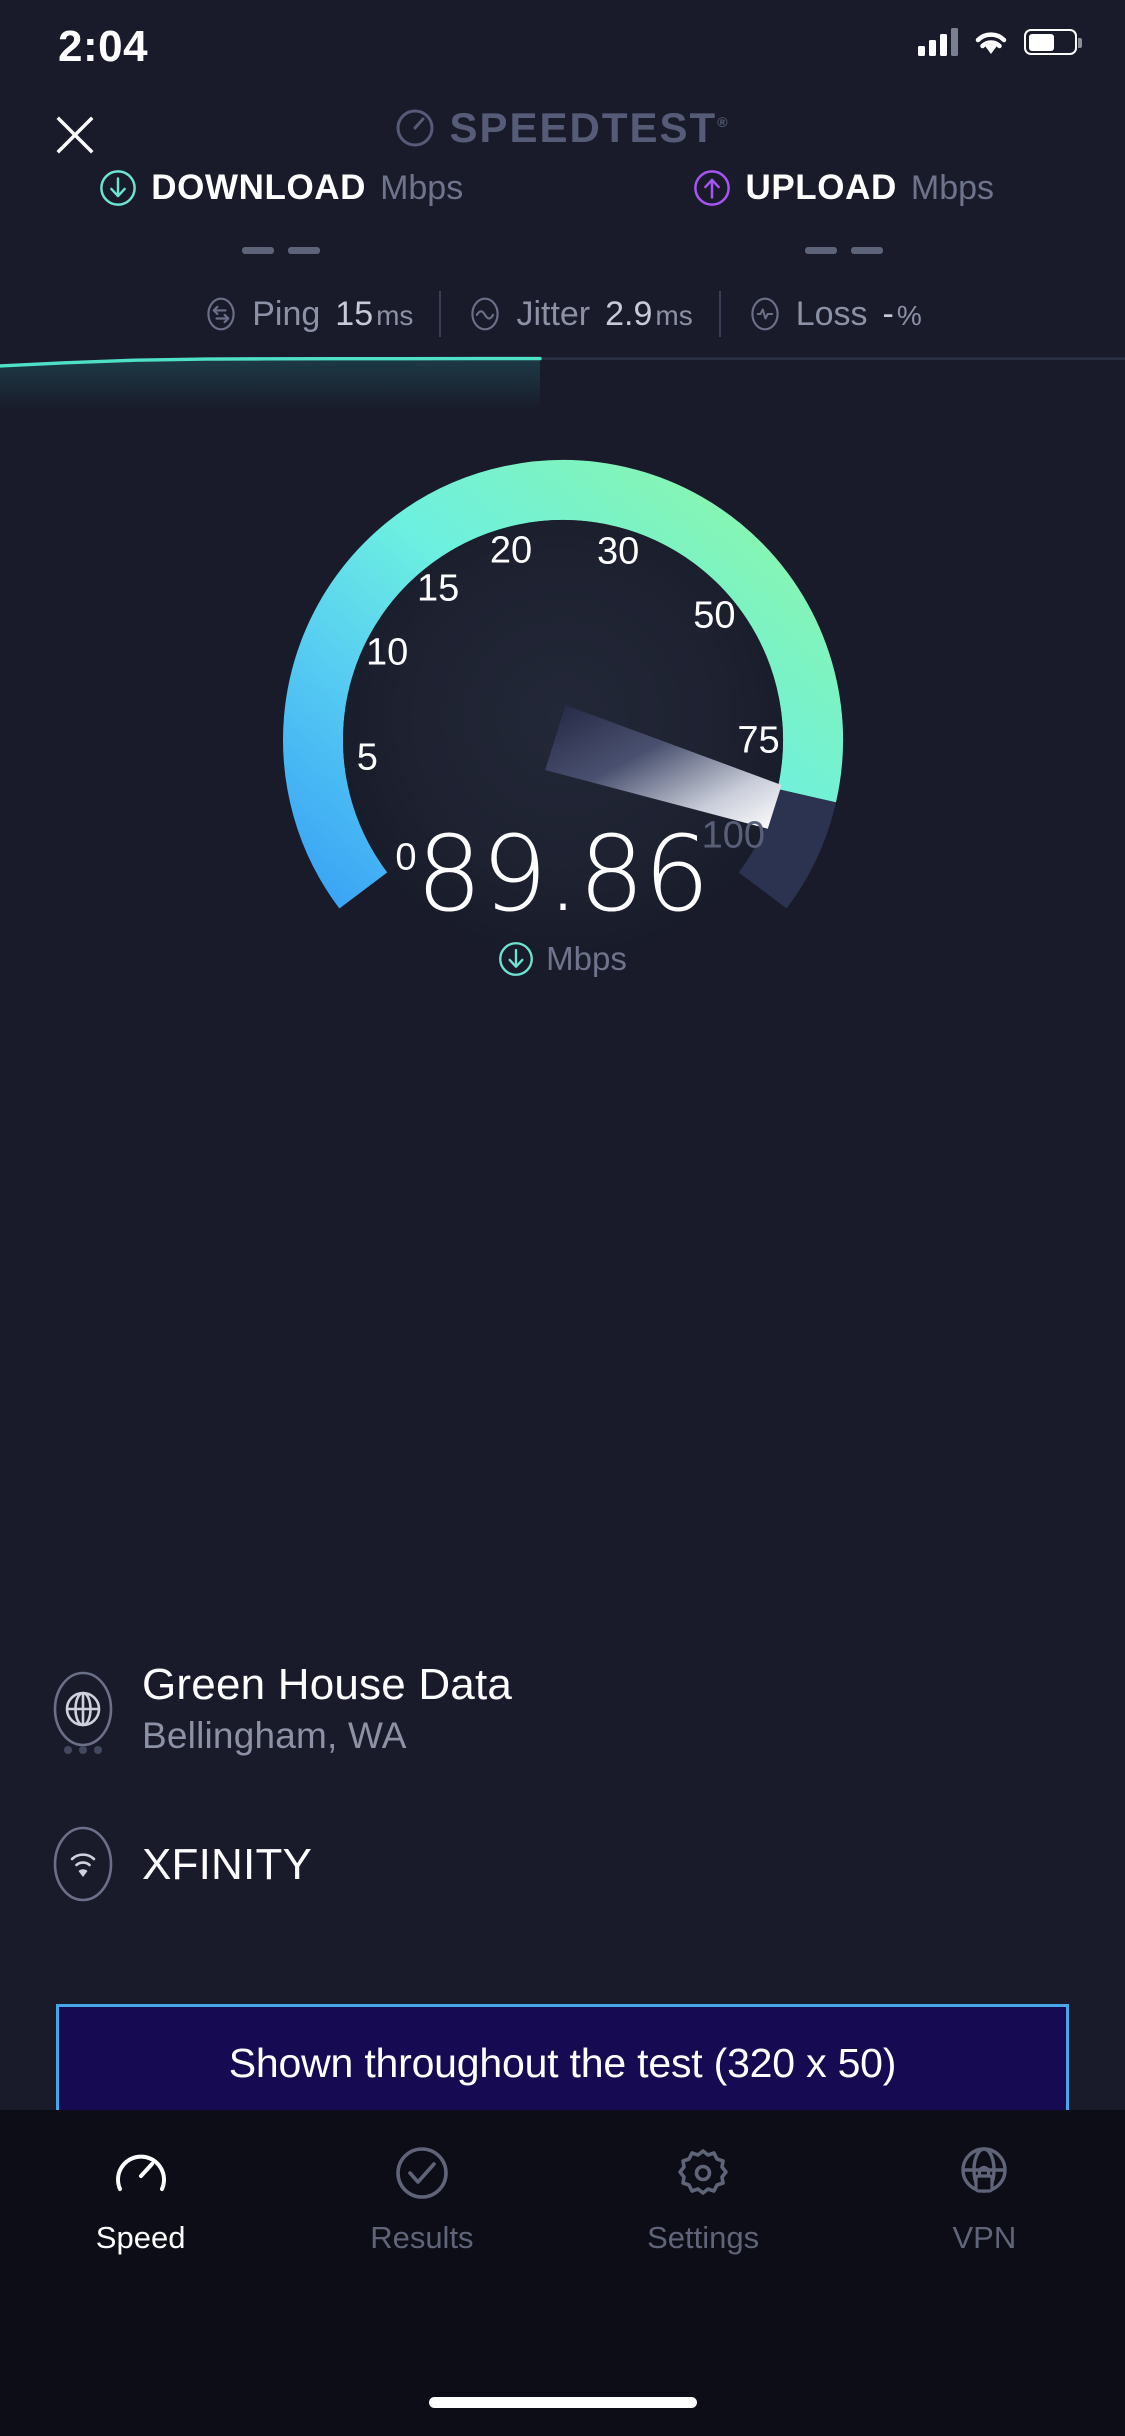  Describe the element at coordinates (821, 187) in the screenshot. I see `upload-label: UPLOAD` at that location.